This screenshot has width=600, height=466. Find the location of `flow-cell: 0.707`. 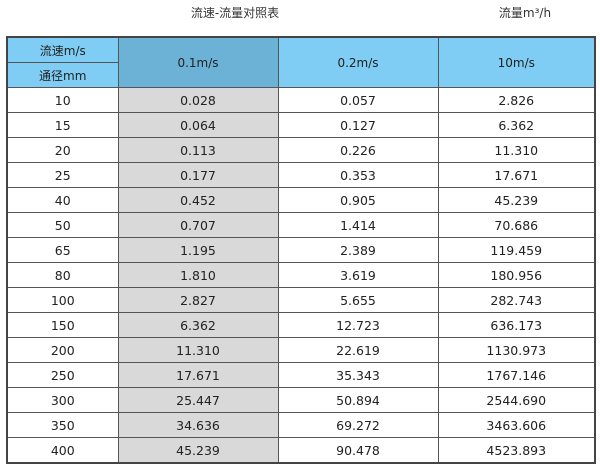

flow-cell: 0.707 is located at coordinates (198, 225).